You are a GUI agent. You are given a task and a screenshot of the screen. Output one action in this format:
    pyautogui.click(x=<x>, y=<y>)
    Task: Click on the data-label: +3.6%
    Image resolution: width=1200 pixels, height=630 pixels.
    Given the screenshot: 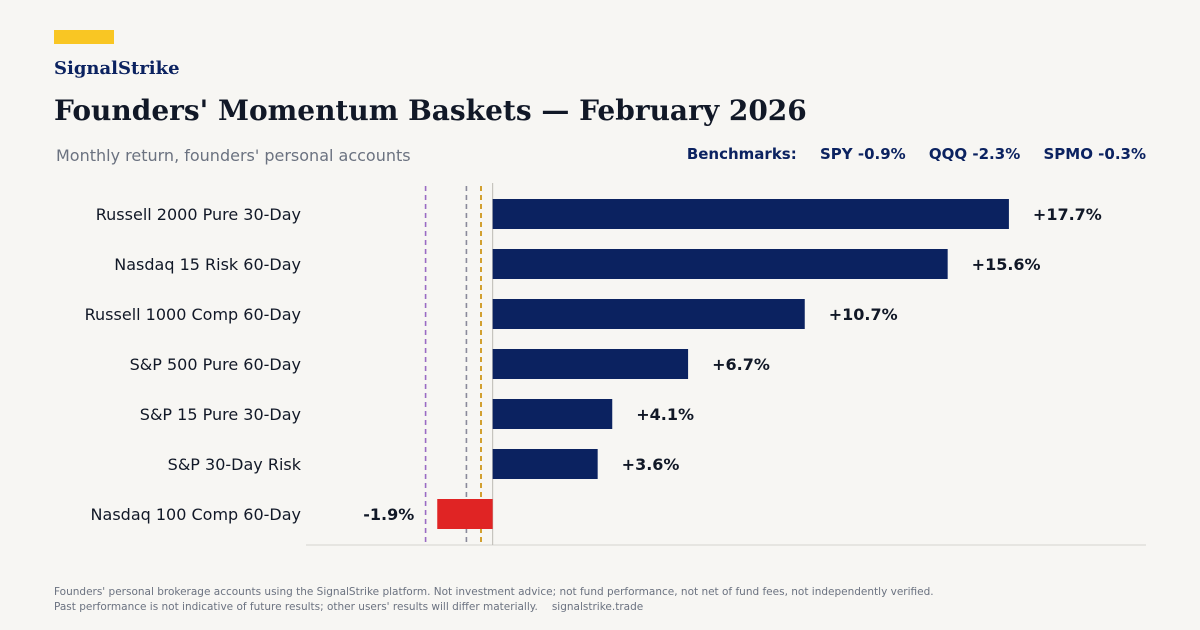 What is the action you would take?
    pyautogui.click(x=651, y=464)
    